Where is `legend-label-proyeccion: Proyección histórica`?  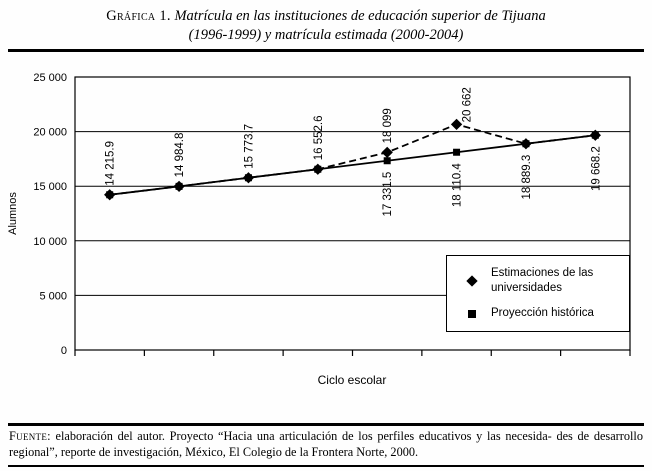
legend-label-proyeccion: Proyección histórica is located at coordinates (542, 313).